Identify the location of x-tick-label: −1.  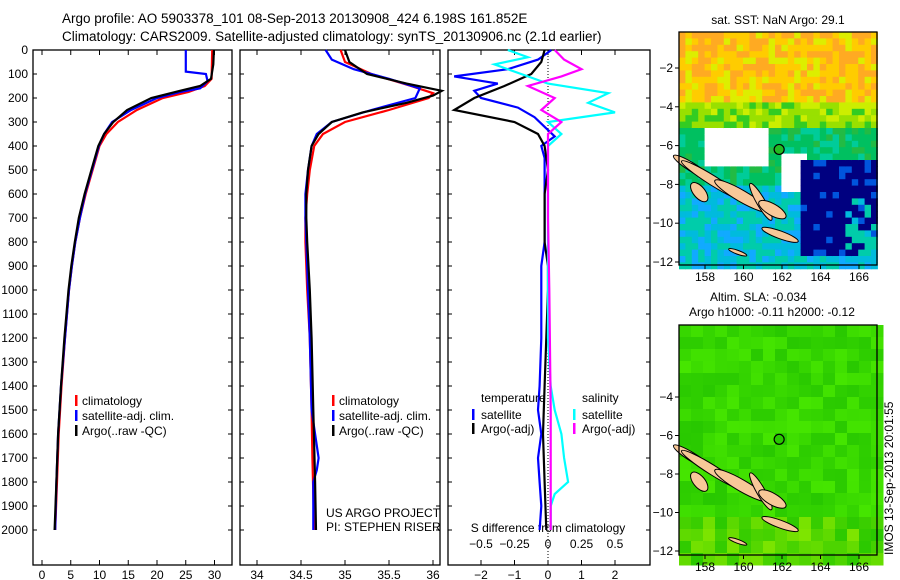
(515, 574).